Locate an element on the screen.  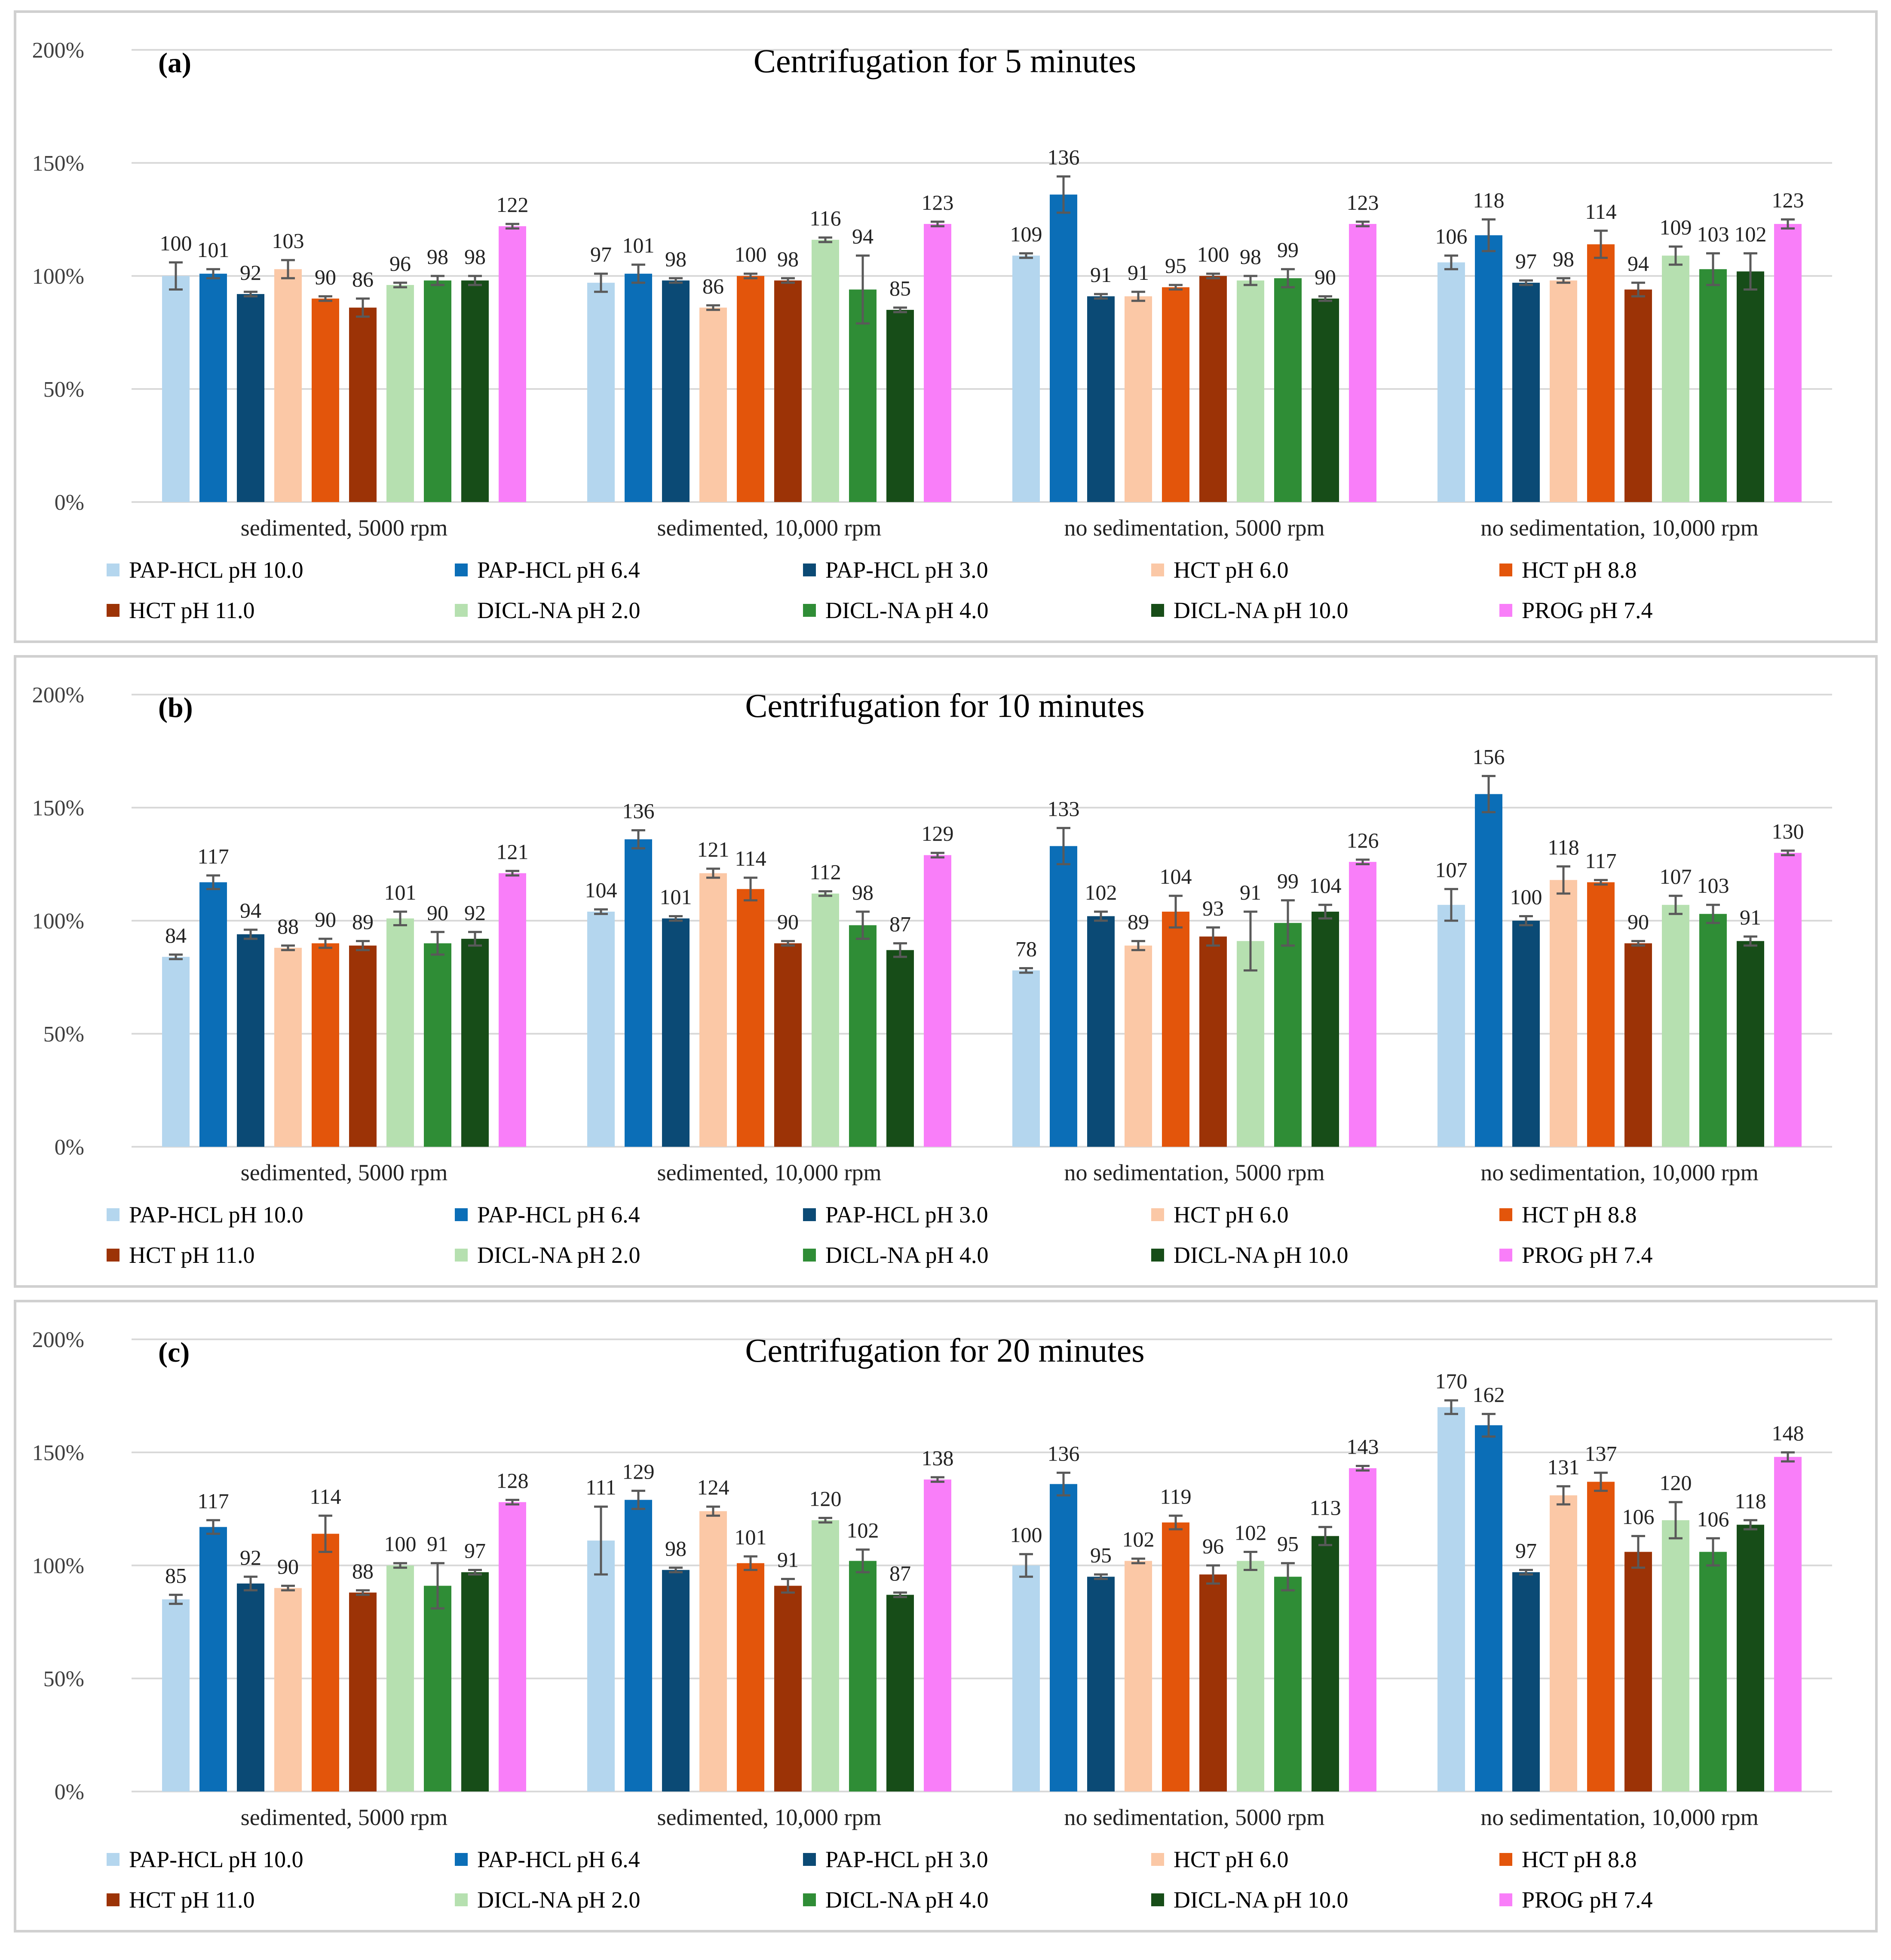
data-label: 117 is located at coordinates (1601, 860).